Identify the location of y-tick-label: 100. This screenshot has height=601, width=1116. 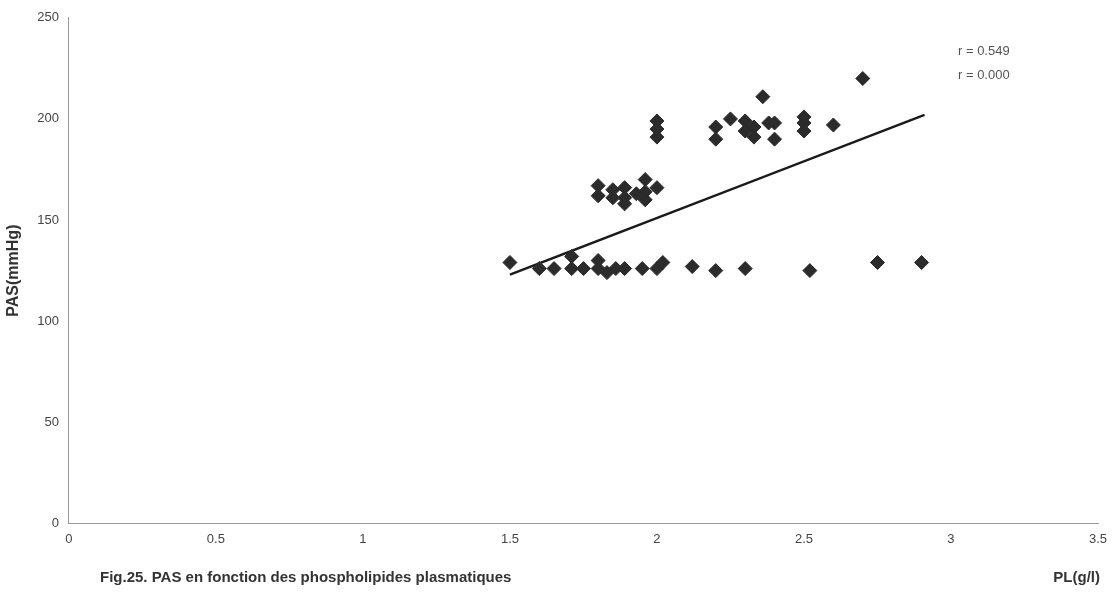
(48, 320).